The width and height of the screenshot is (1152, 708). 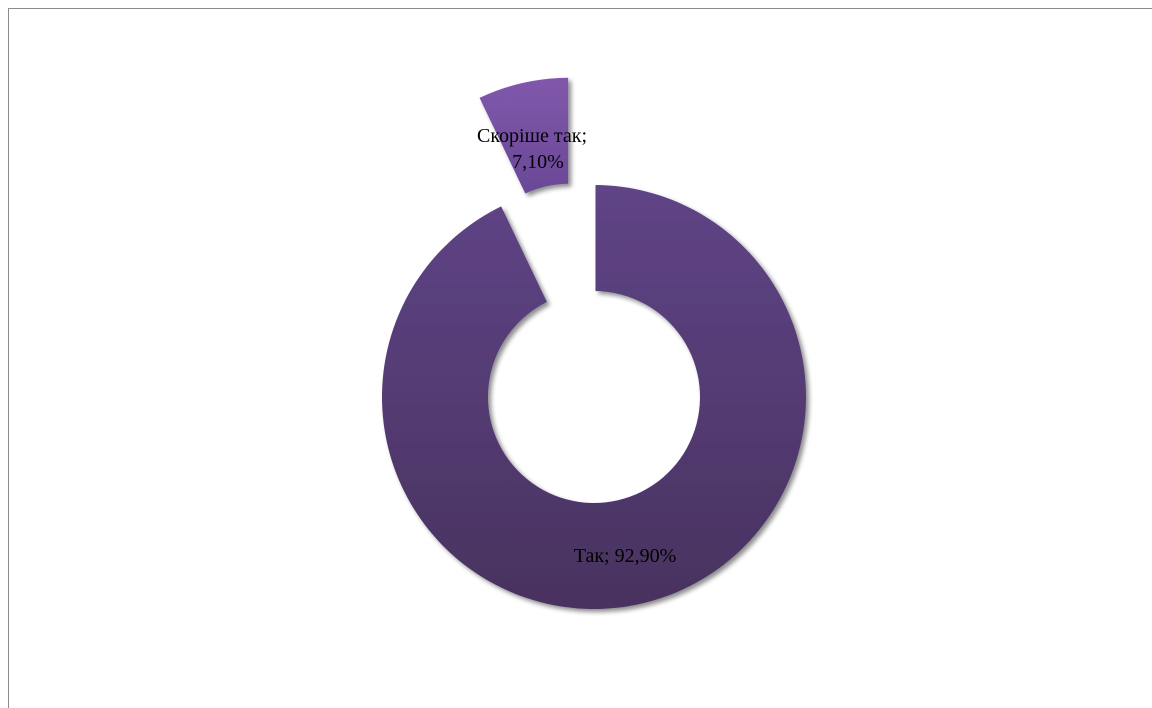 I want to click on slice-skorishe-tak, so click(x=524, y=135).